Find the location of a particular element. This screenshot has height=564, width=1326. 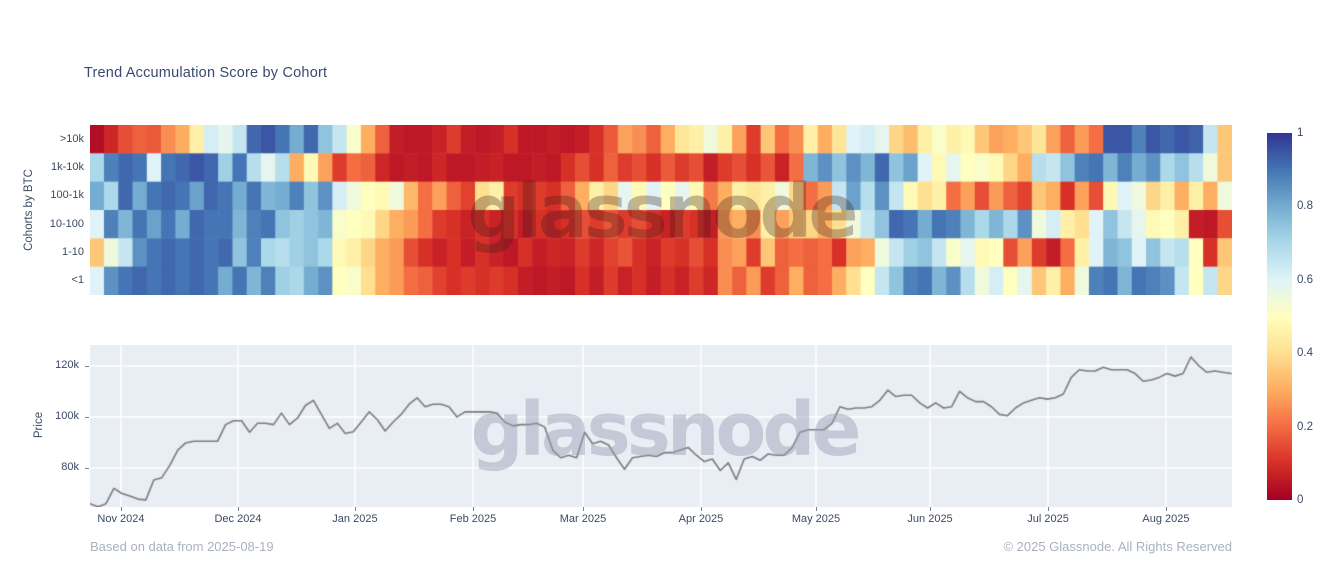

heatmap-row-label: 1-10 is located at coordinates (72, 252).